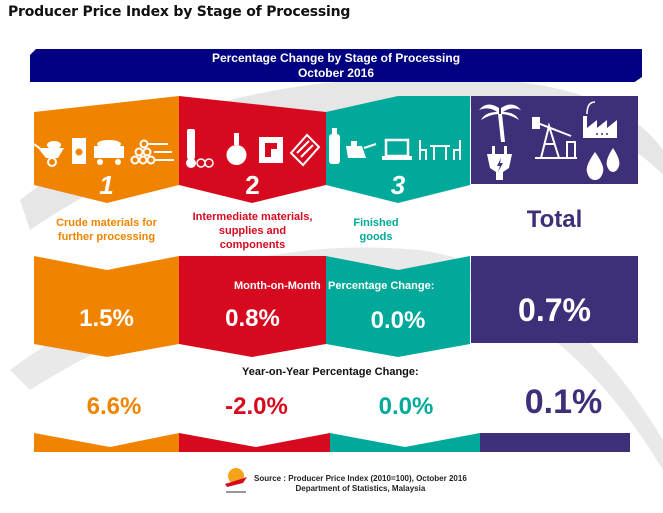 The height and width of the screenshot is (513, 663). Describe the element at coordinates (48, 154) in the screenshot. I see `wheelbarrow-icon` at that location.